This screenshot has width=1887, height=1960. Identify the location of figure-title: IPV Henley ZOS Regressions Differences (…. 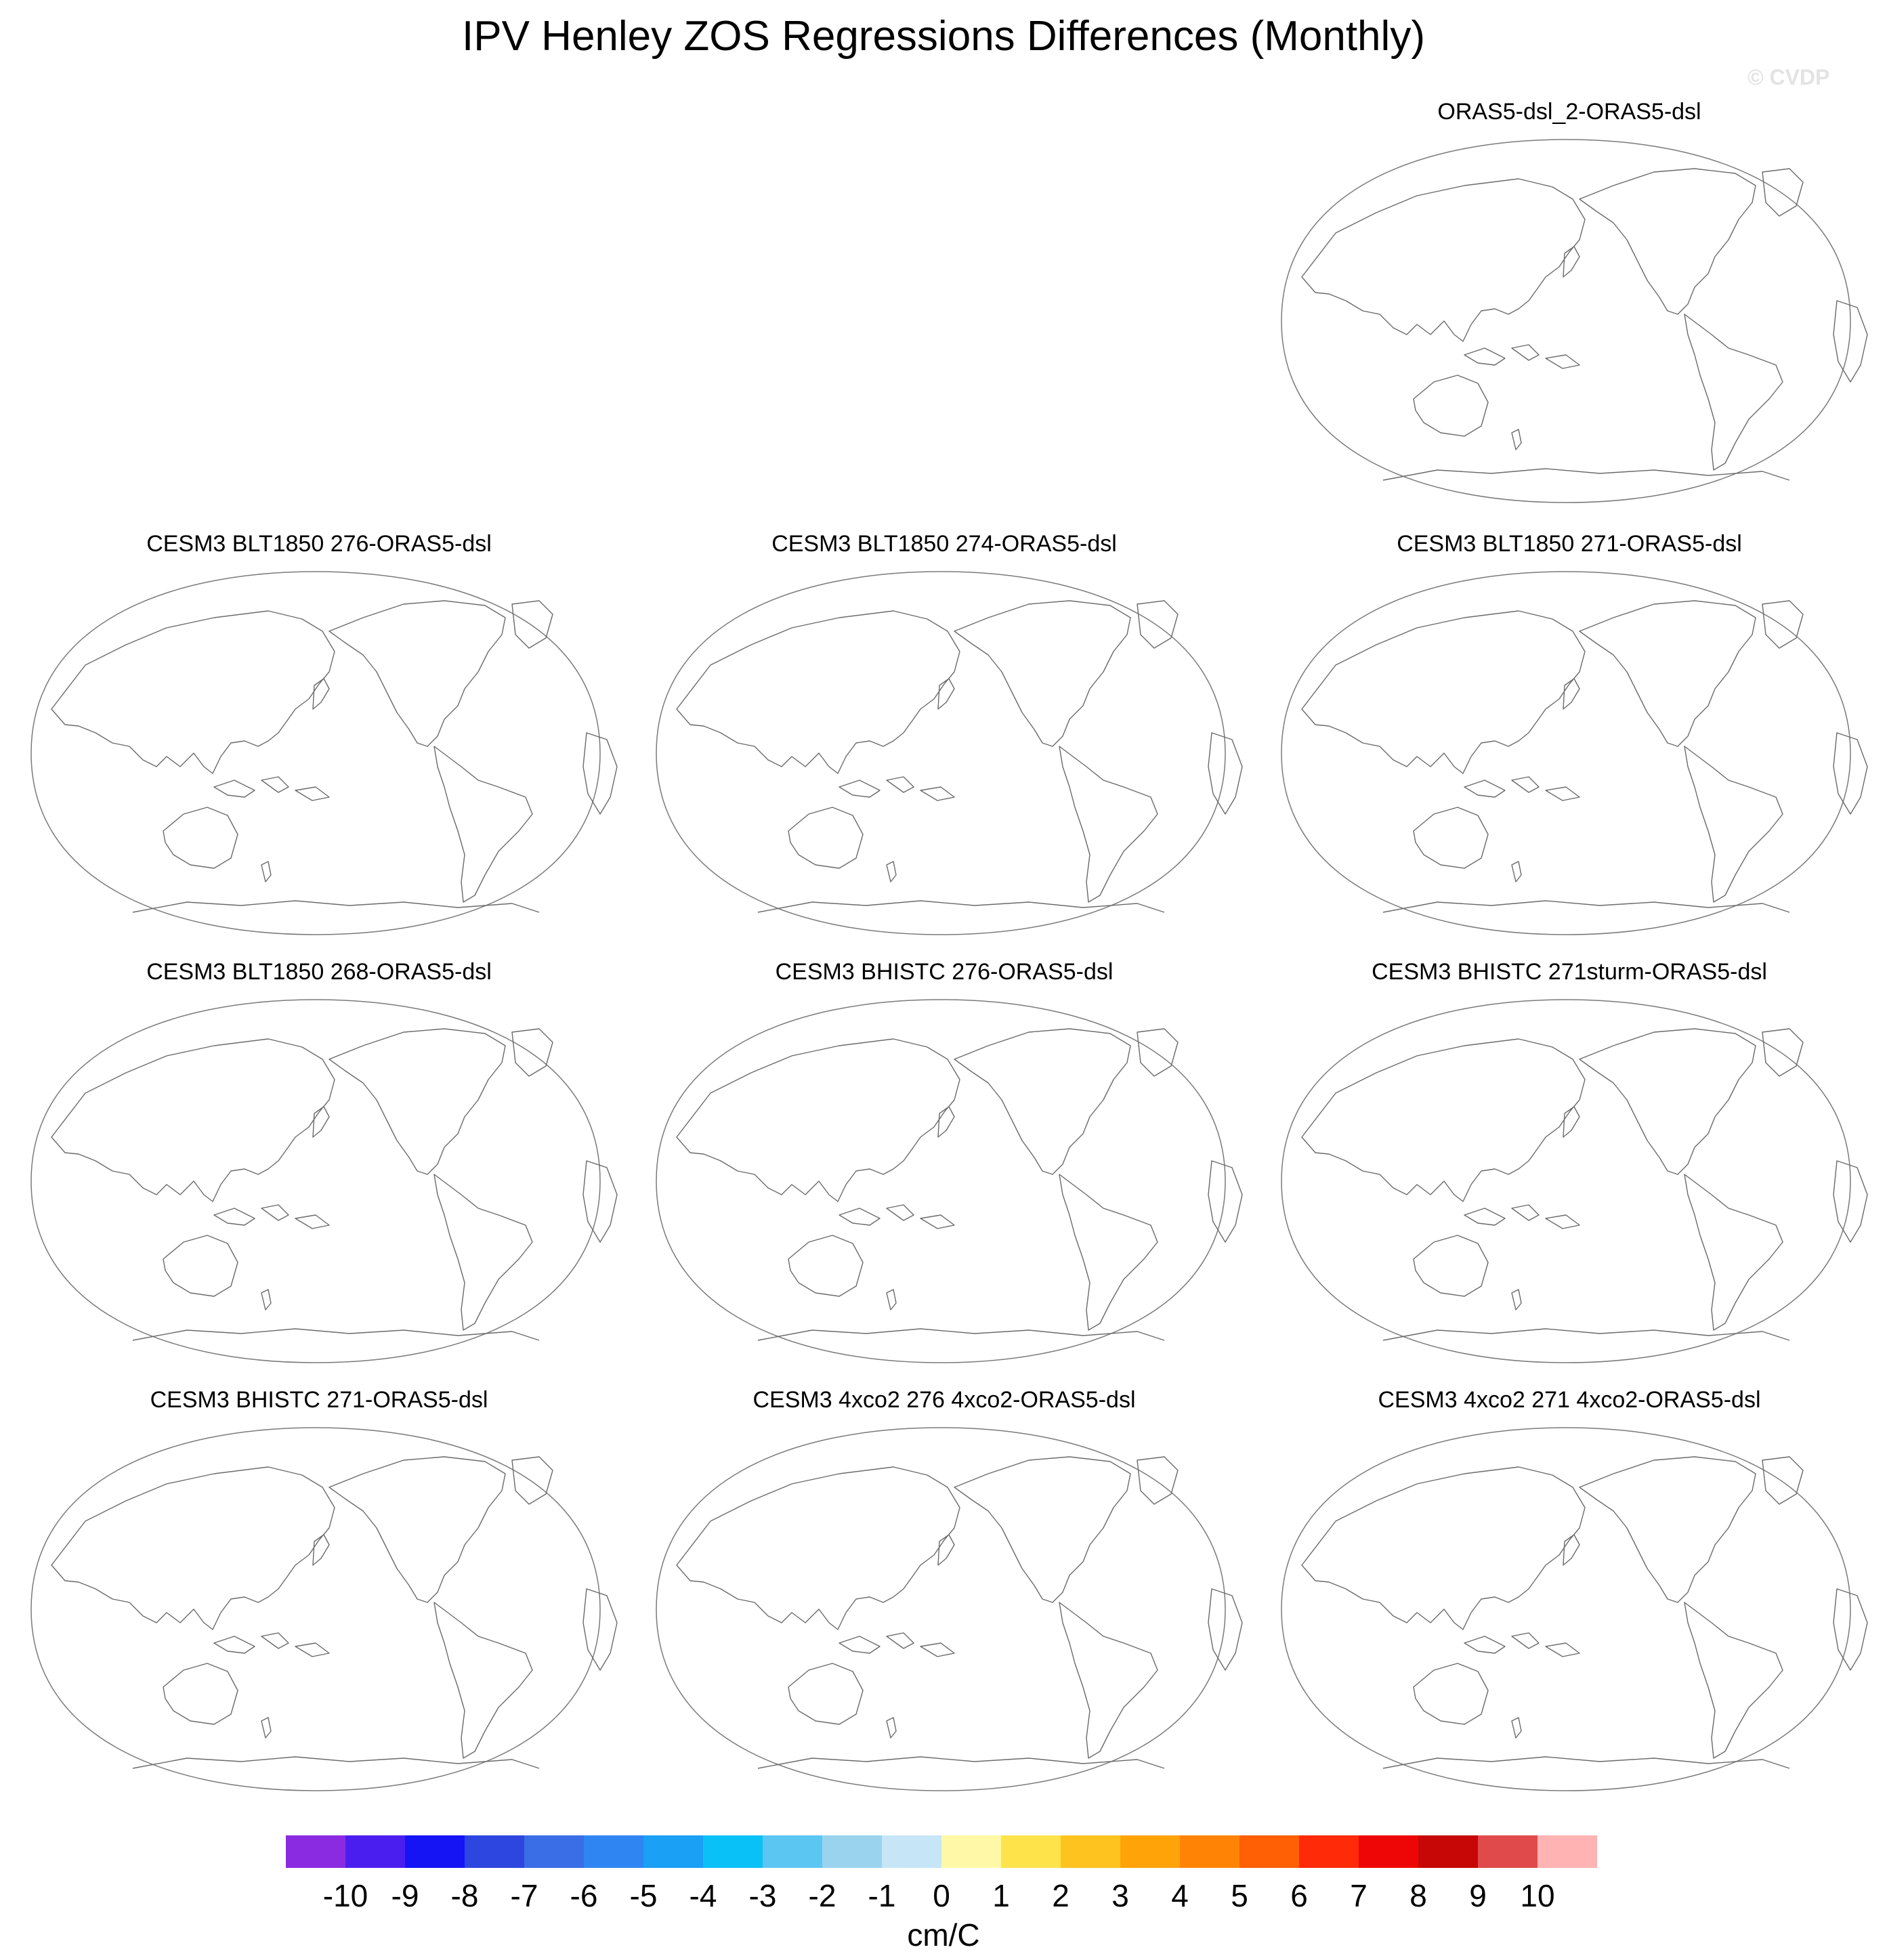
(944, 36).